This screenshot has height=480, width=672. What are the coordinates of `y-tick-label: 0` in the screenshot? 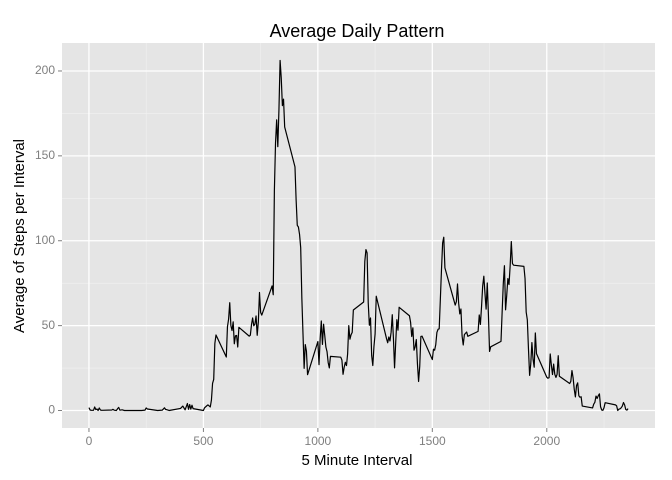 It's located at (51, 410).